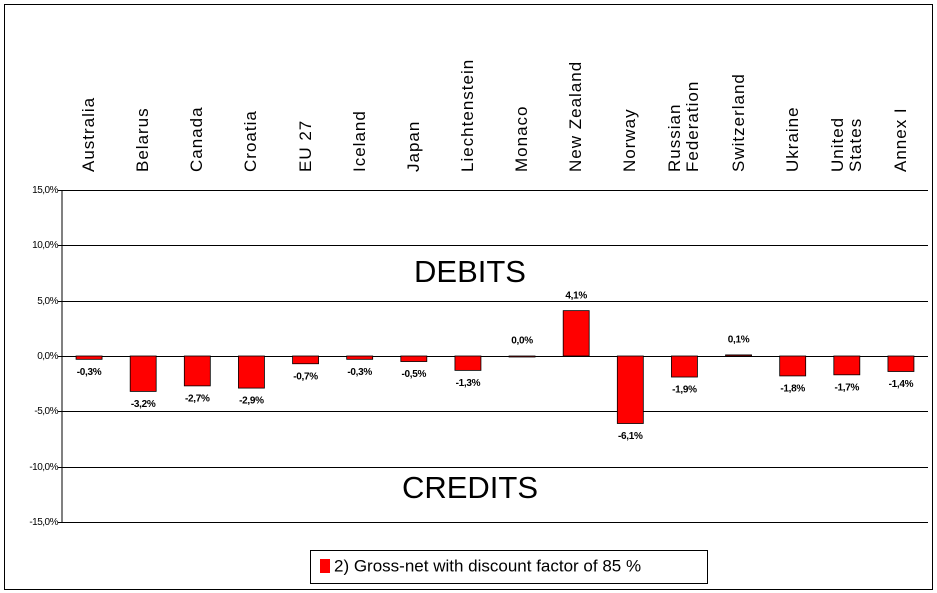 This screenshot has height=593, width=937. Describe the element at coordinates (359, 141) in the screenshot. I see `x-tick-label: Iceland` at that location.